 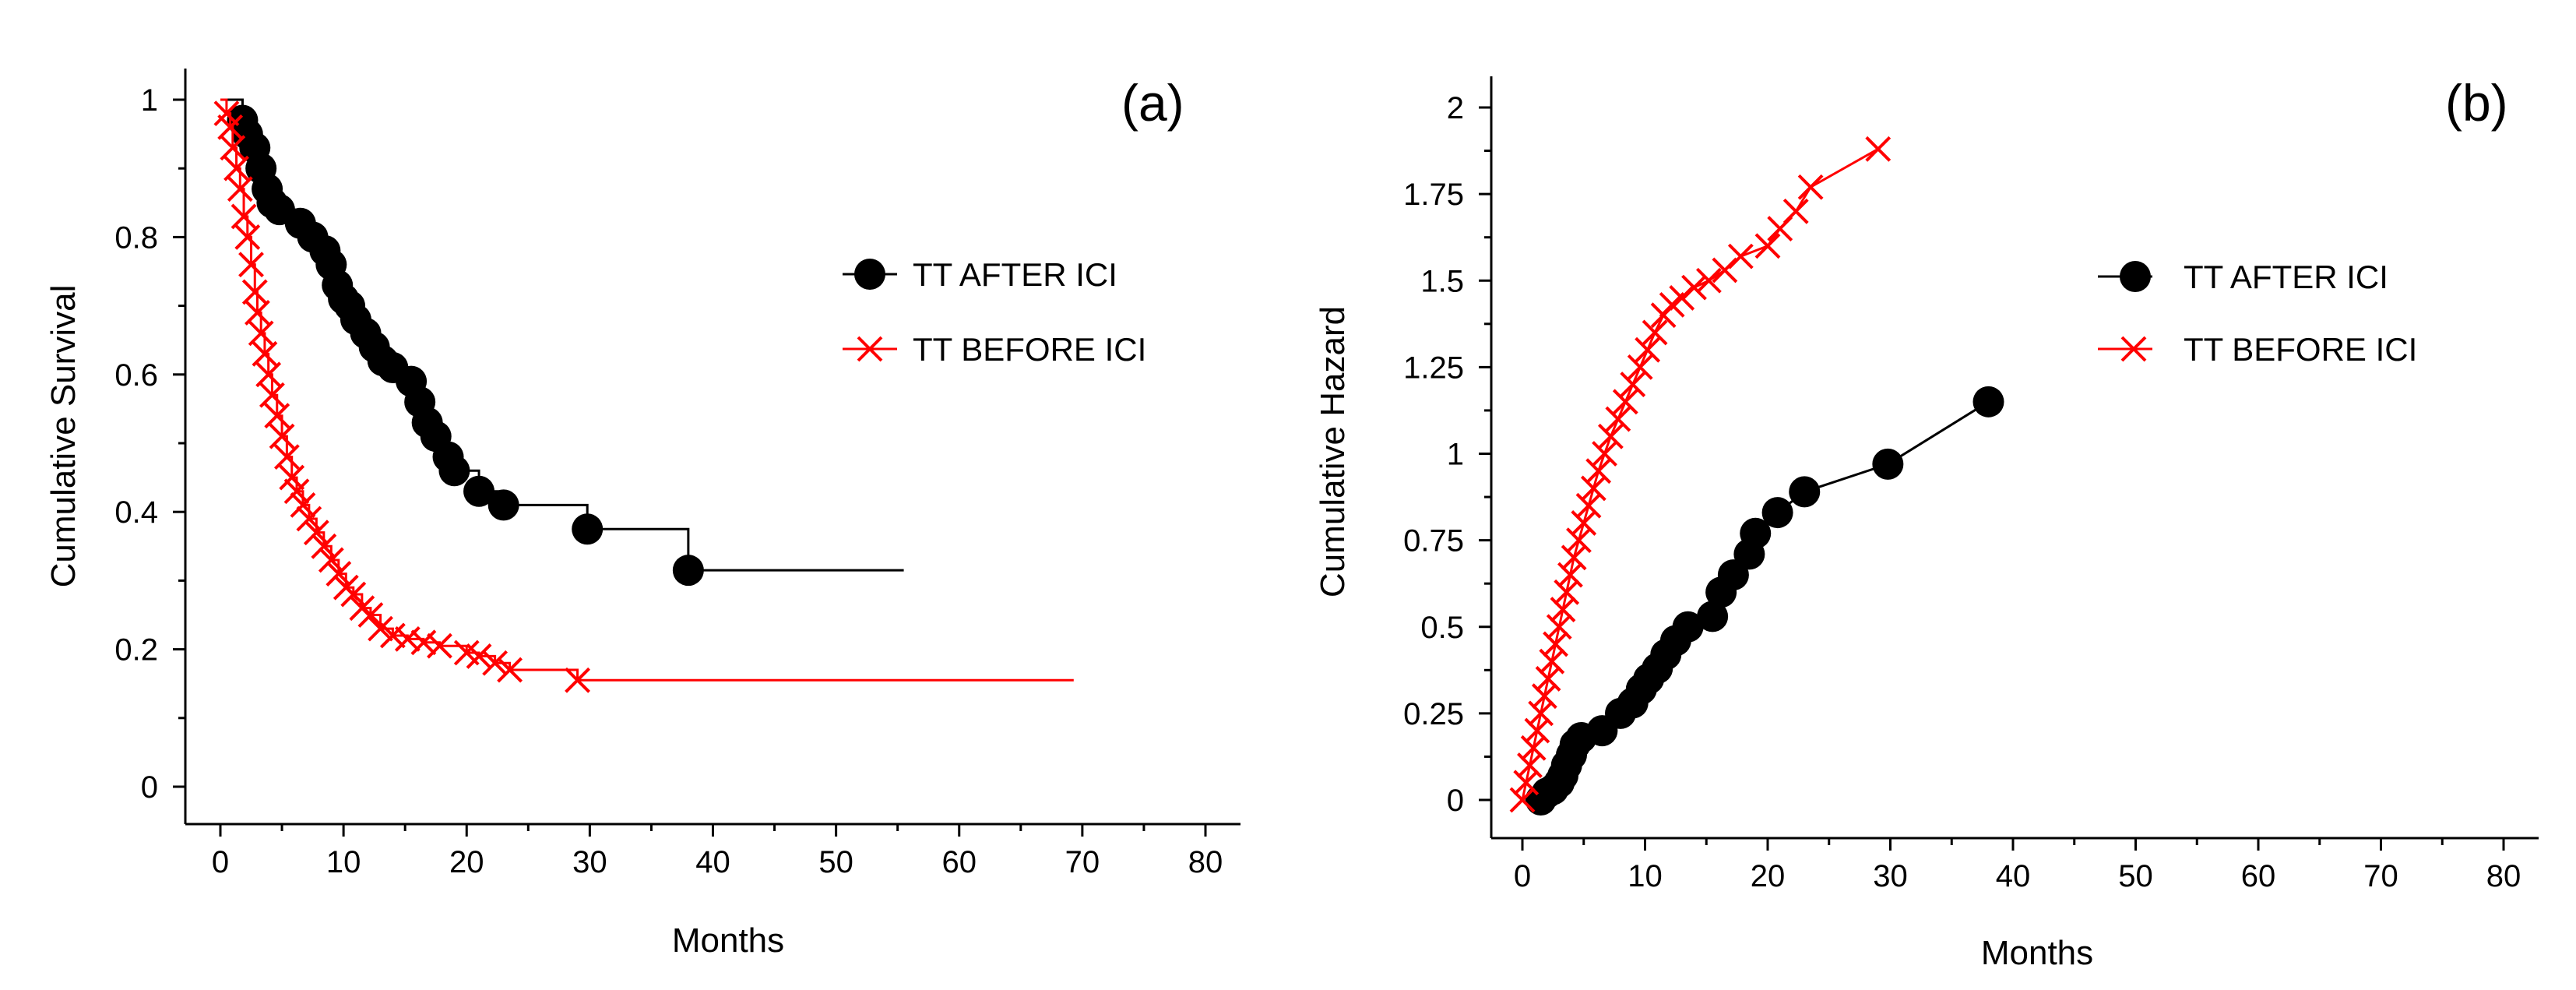 What do you see at coordinates (1082, 862) in the screenshot?
I see `panel-a-x-tick-label: 70` at bounding box center [1082, 862].